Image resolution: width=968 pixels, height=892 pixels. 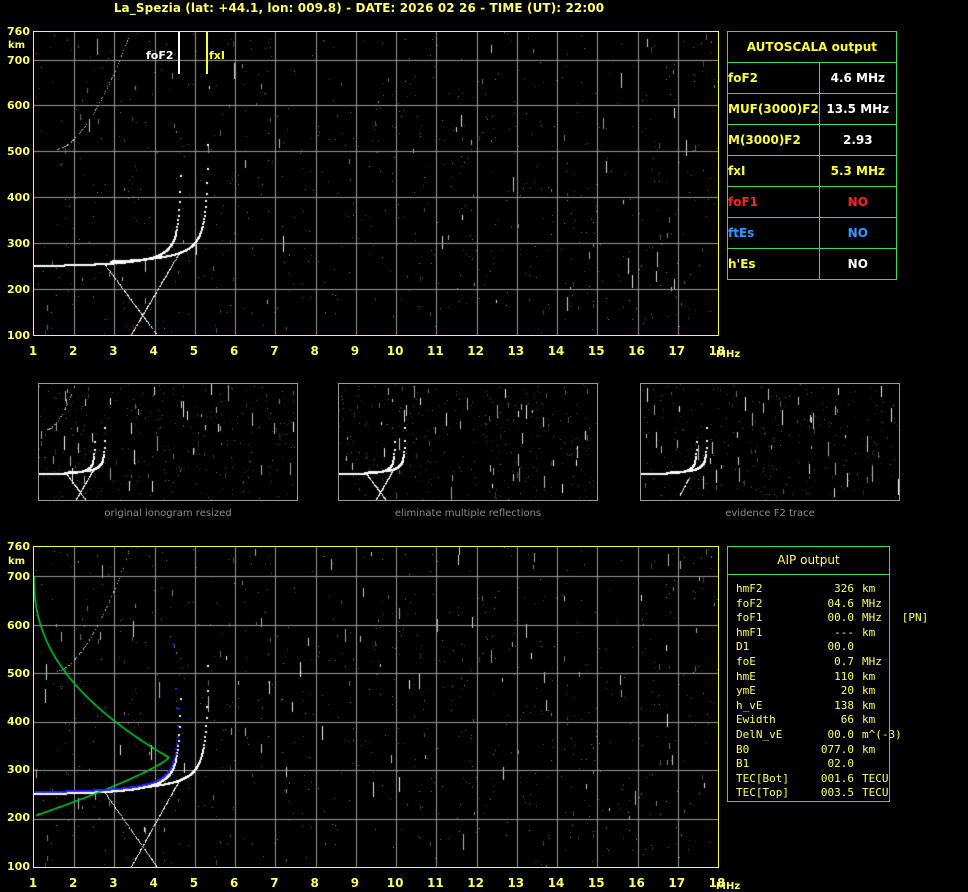 What do you see at coordinates (18, 546) in the screenshot?
I see `y-tick-760-bottom: 760` at bounding box center [18, 546].